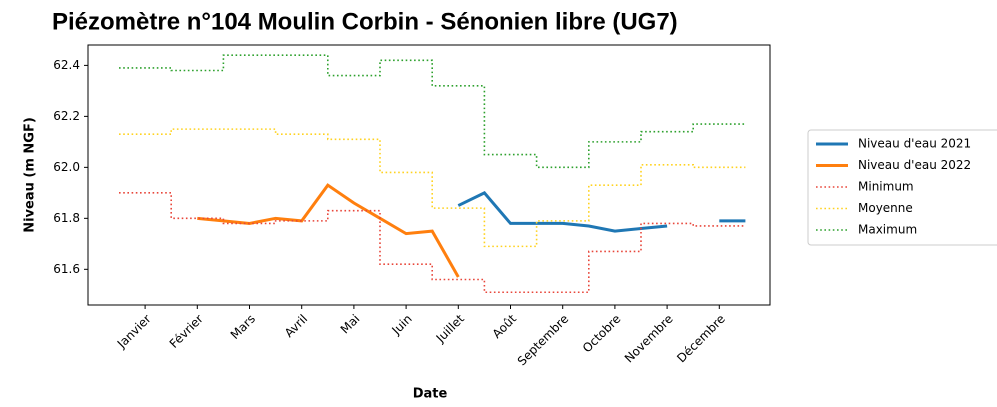 This screenshot has height=407, width=997. I want to click on x-tick-label: Juillet, so click(450, 328).